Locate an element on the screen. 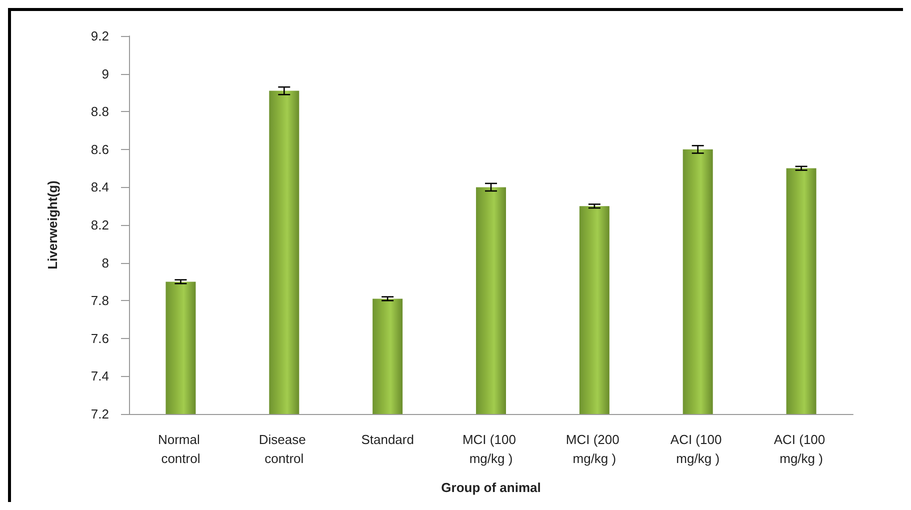 The image size is (911, 510). y-tick-label: 8.6 is located at coordinates (99, 149).